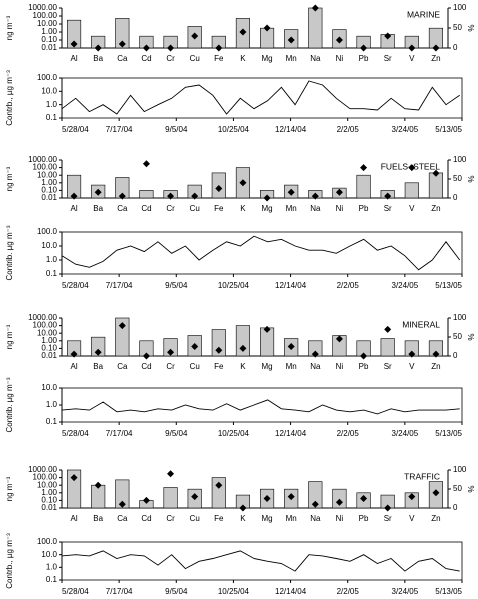 The width and height of the screenshot is (478, 599). I want to click on y2-tick-label: 0, so click(455, 355).